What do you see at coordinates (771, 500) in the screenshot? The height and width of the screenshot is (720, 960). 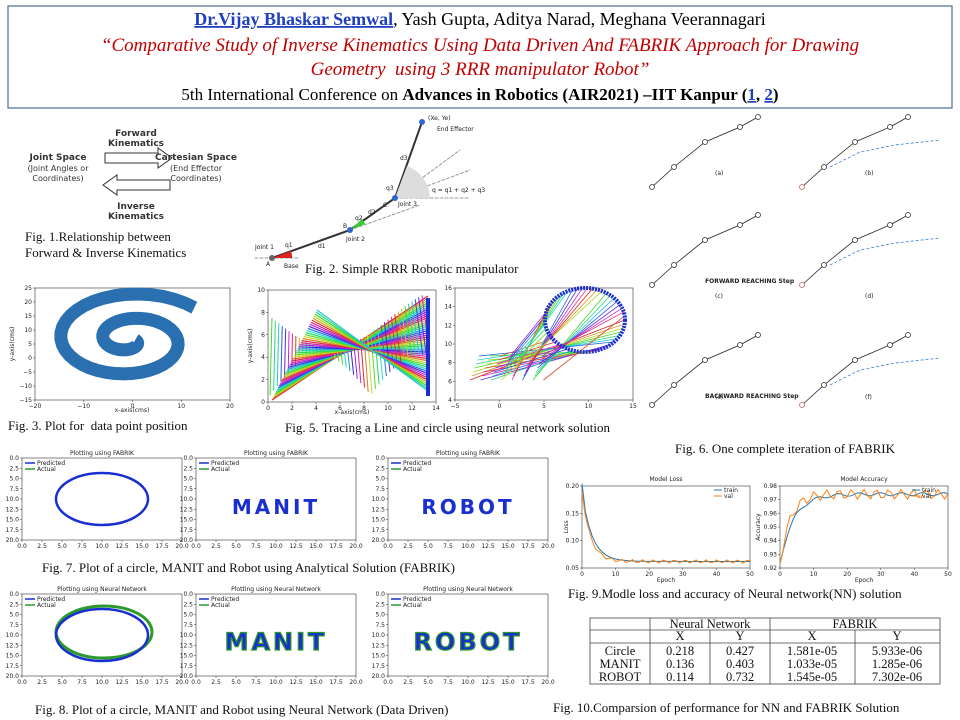 I see `y-tick-label: 0.97` at bounding box center [771, 500].